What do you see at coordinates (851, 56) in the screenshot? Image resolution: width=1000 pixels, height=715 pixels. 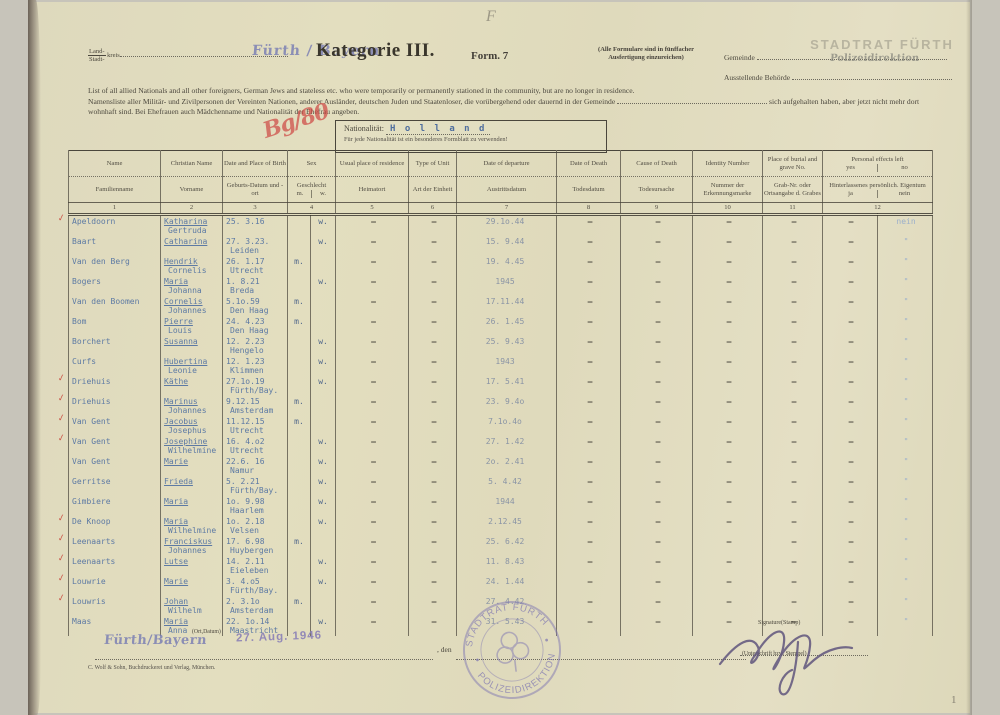 I see `gemeinde-blank-line` at bounding box center [851, 56].